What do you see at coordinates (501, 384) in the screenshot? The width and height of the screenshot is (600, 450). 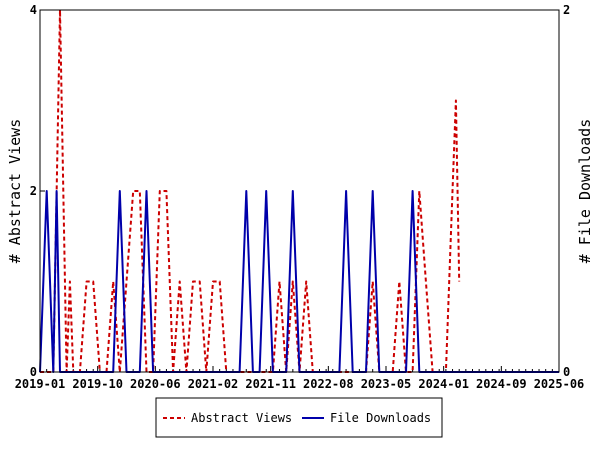 I see `x-tick-label: 2024-09` at bounding box center [501, 384].